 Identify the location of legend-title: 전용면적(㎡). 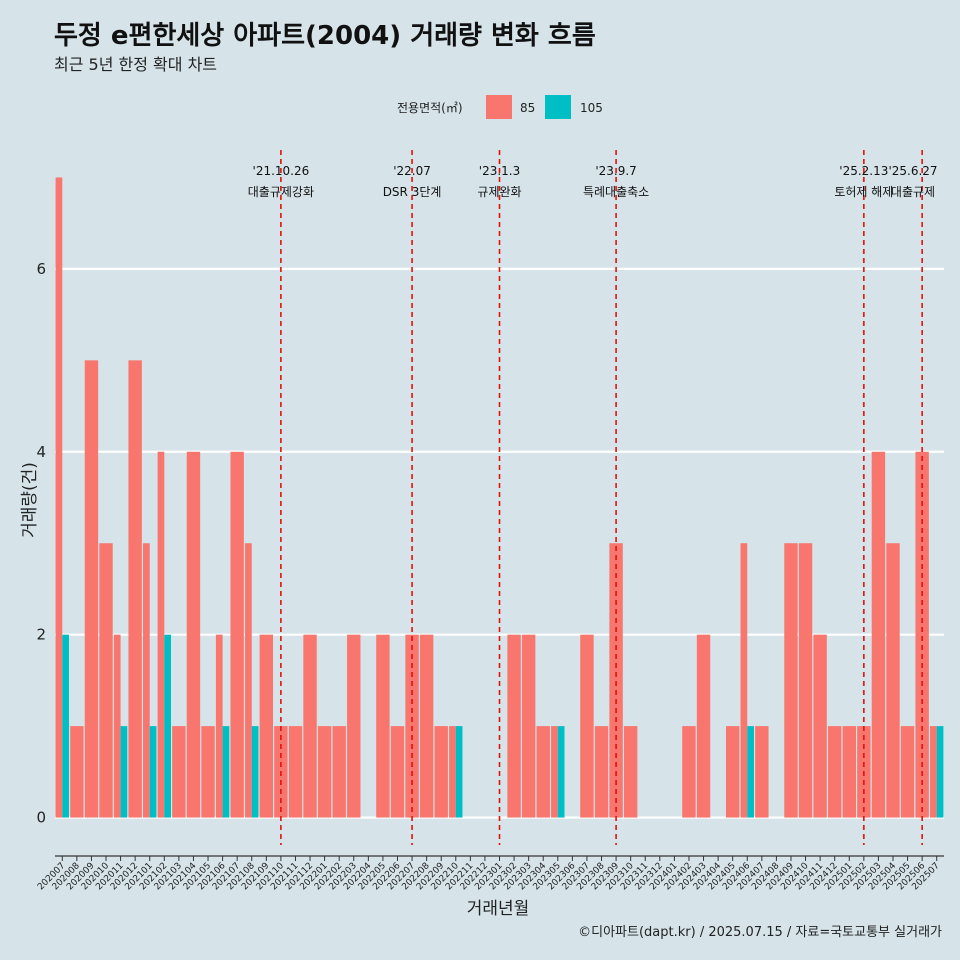
(430, 108).